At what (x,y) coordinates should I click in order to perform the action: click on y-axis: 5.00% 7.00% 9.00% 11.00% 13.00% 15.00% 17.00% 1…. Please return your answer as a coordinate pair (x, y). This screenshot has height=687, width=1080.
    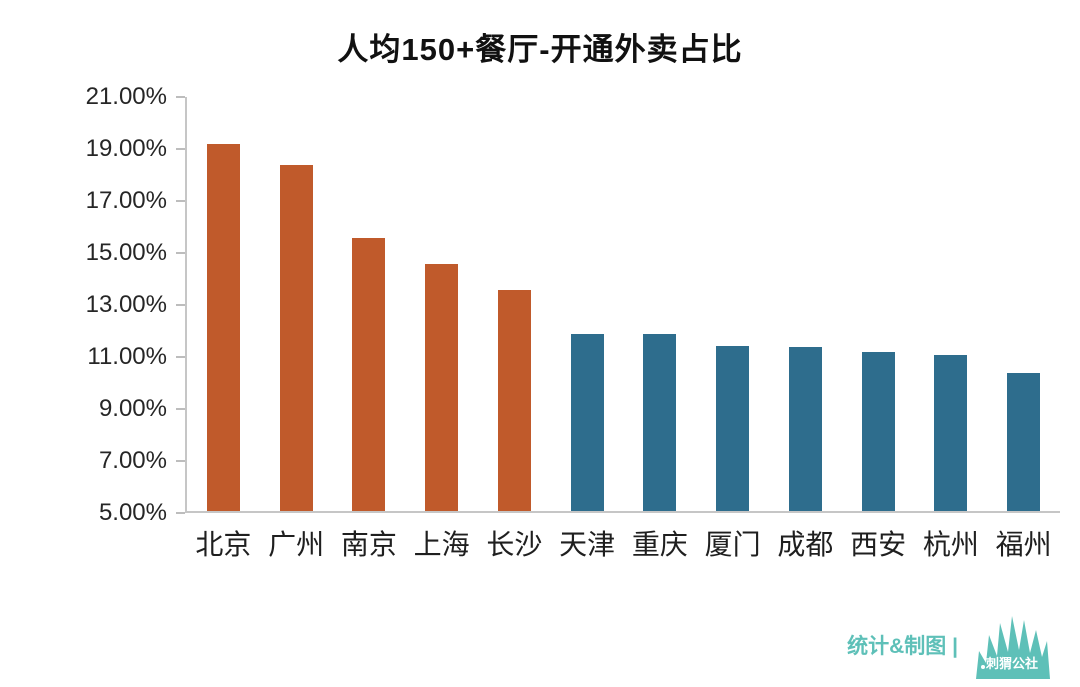
    Looking at the image, I should click on (102, 304).